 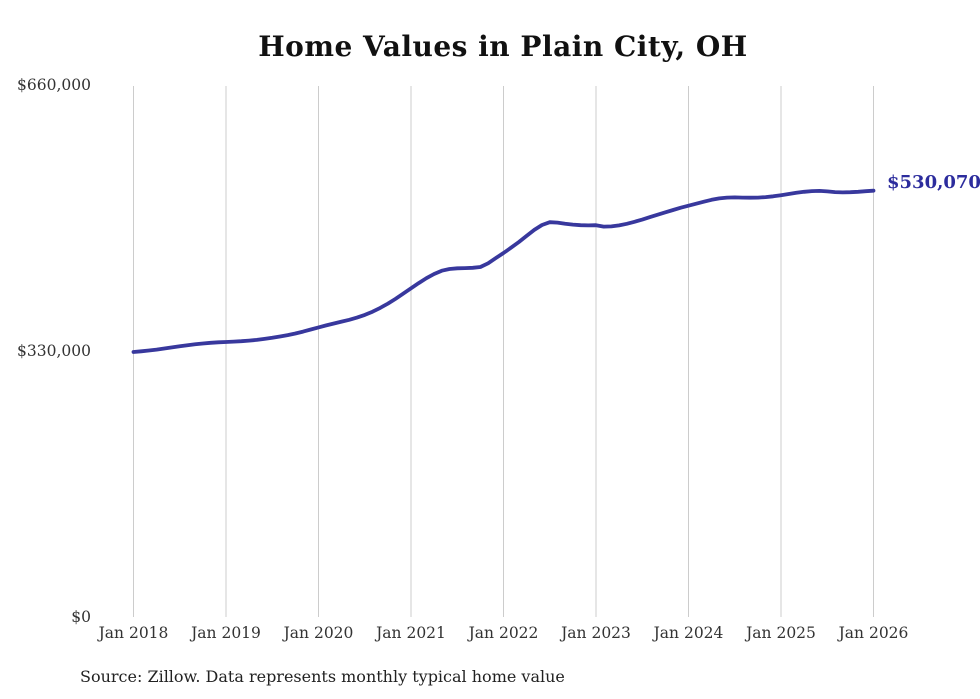 I want to click on x-tick-label: Jan 2021, so click(x=411, y=633).